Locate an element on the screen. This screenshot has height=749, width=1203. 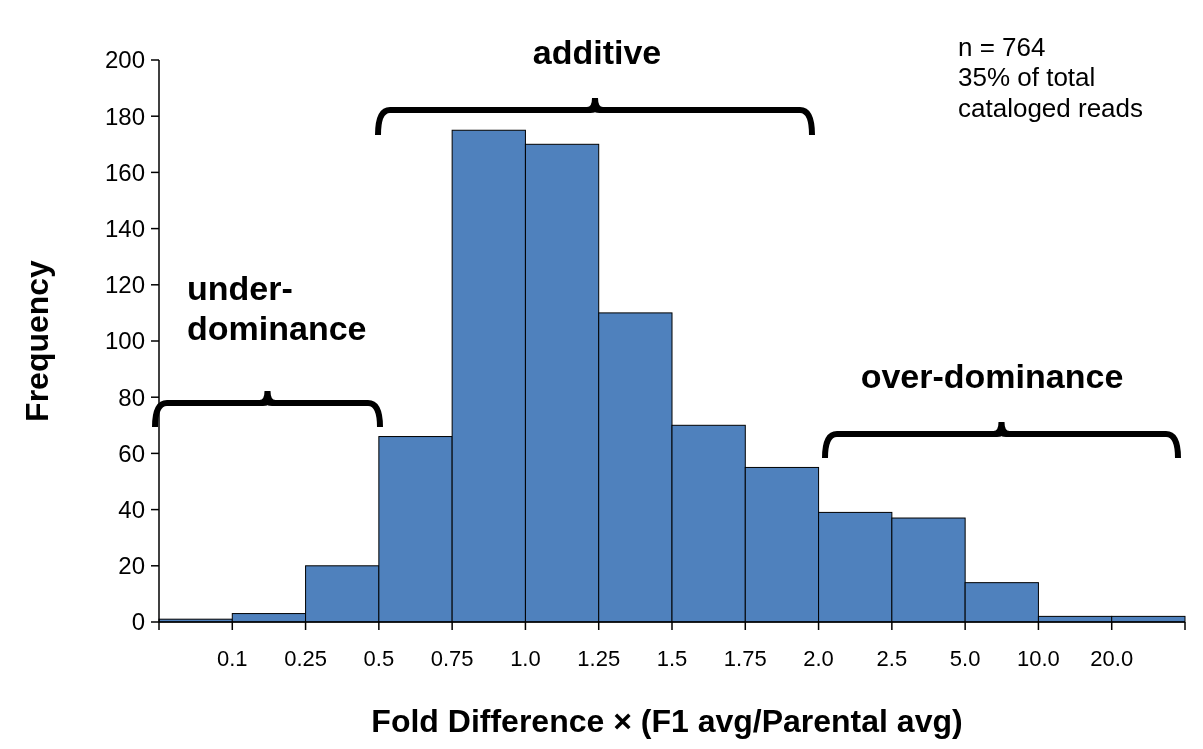
y-tick-label: 200 is located at coordinates (124, 60).